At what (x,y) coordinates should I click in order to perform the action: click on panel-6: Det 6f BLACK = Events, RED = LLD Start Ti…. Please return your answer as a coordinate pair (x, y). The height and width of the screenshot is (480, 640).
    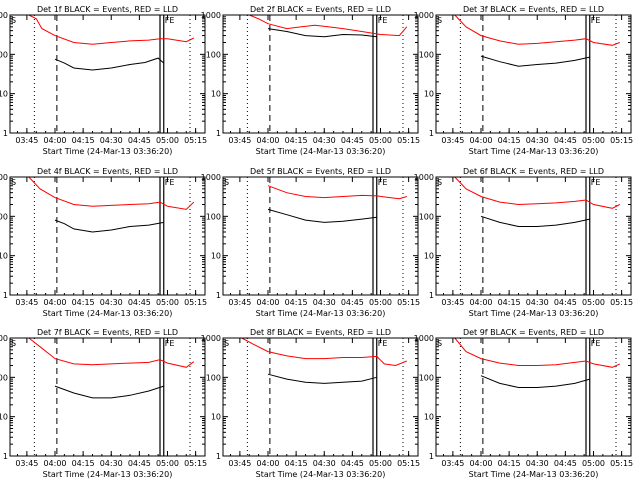
    Looking at the image, I should click on (524, 242).